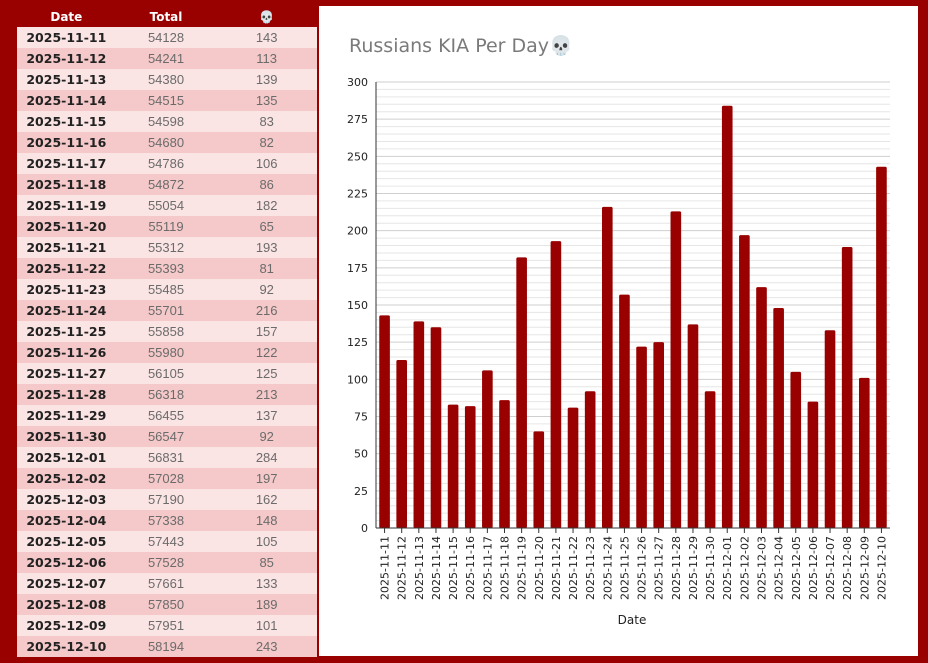 This screenshot has width=928, height=663. I want to click on x-tick-label: 2025-11-13, so click(419, 568).